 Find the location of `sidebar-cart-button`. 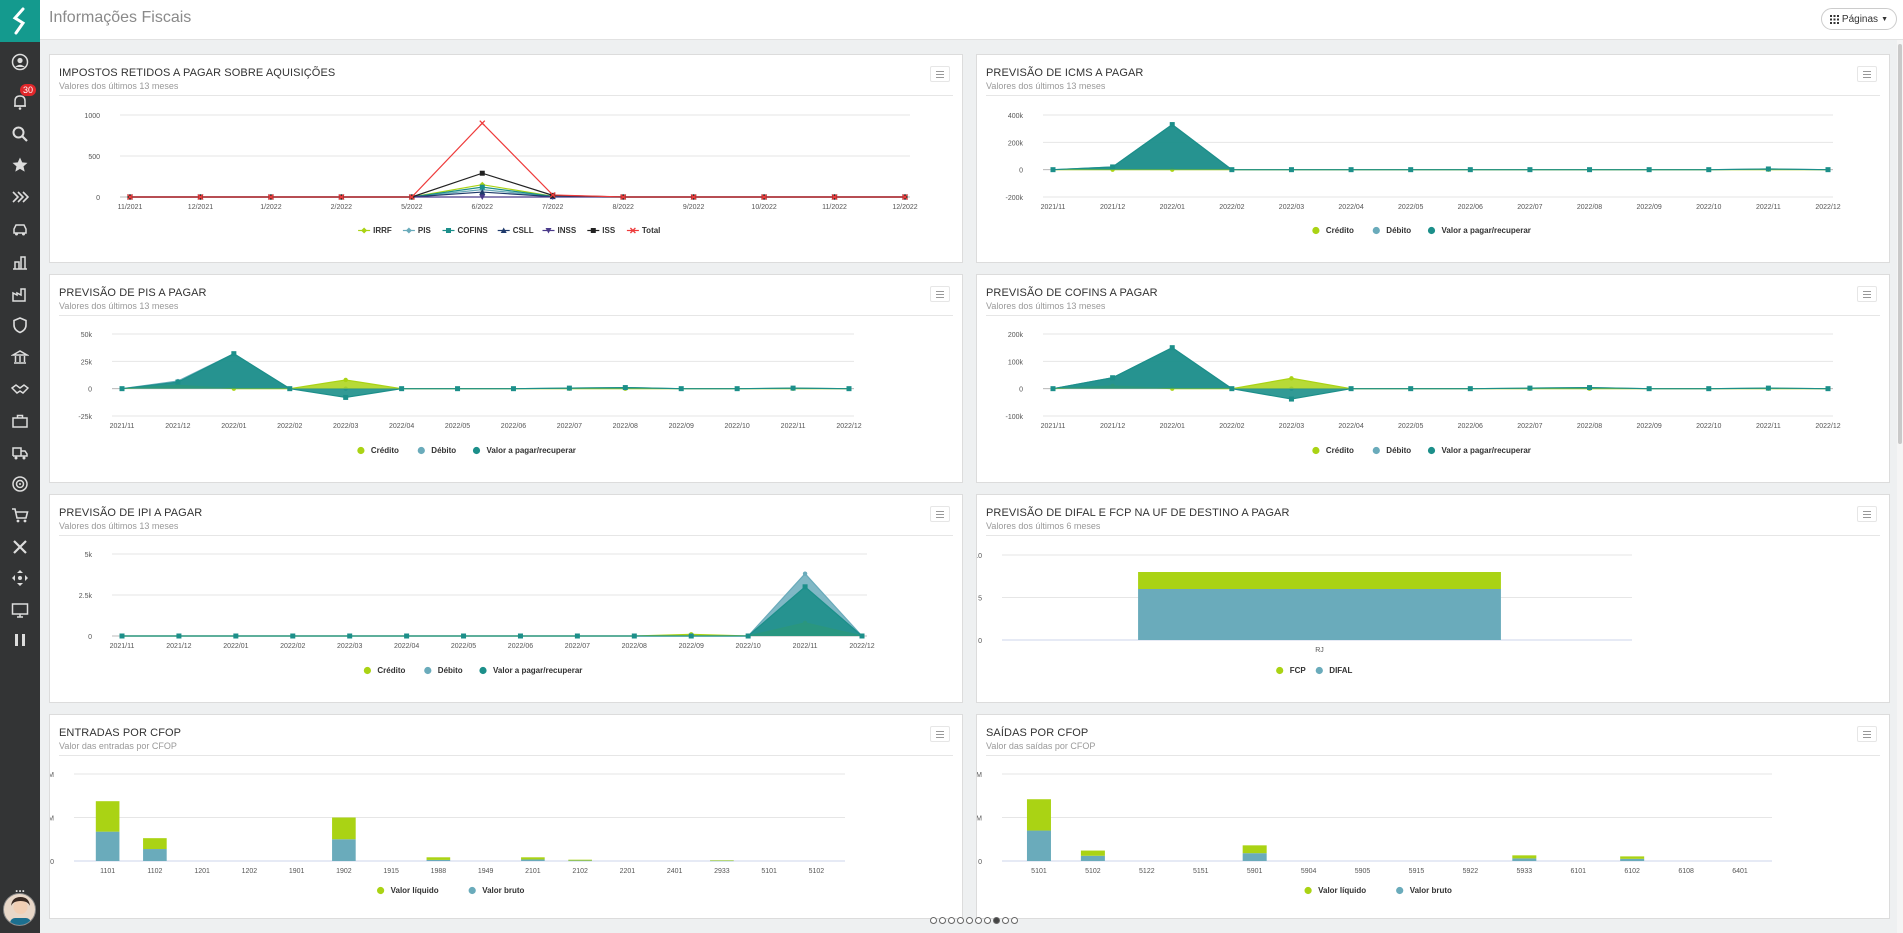

sidebar-cart-button is located at coordinates (20, 515).